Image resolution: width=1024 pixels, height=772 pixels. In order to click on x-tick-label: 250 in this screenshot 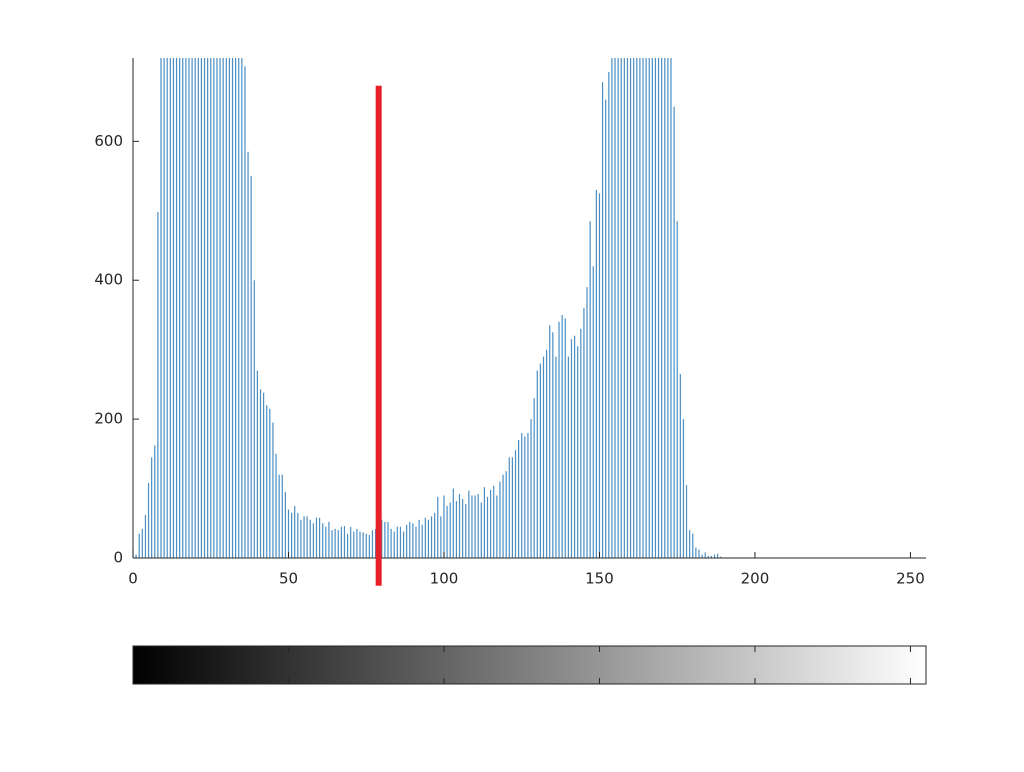, I will do `click(910, 579)`.